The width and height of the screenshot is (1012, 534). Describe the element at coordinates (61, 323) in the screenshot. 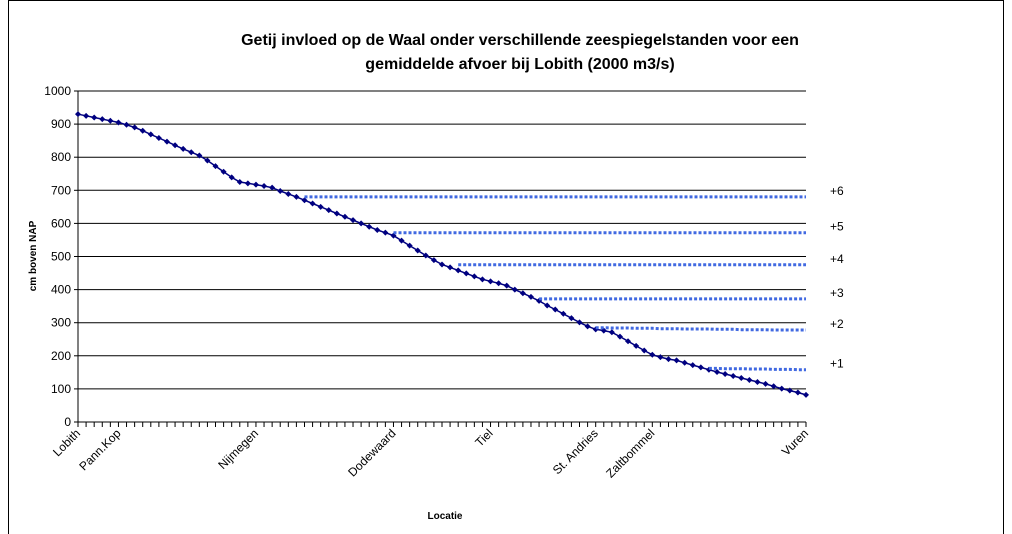

I see `y-tick-label: 300` at that location.